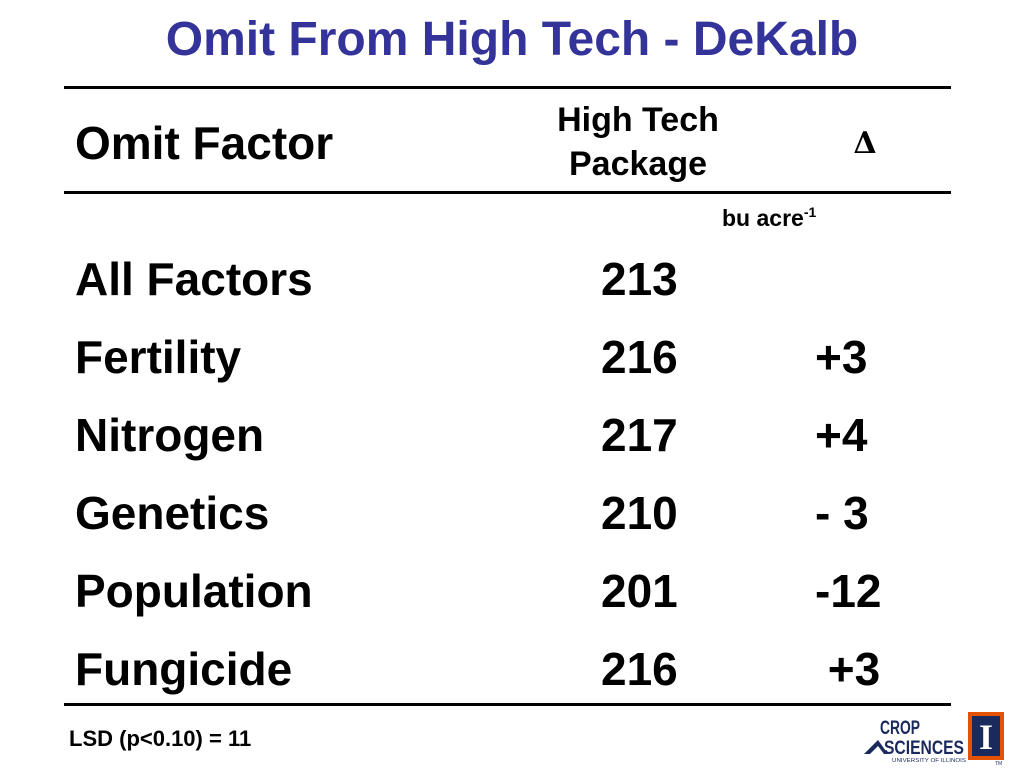 This screenshot has height=768, width=1024. I want to click on row-value: 210, so click(639, 513).